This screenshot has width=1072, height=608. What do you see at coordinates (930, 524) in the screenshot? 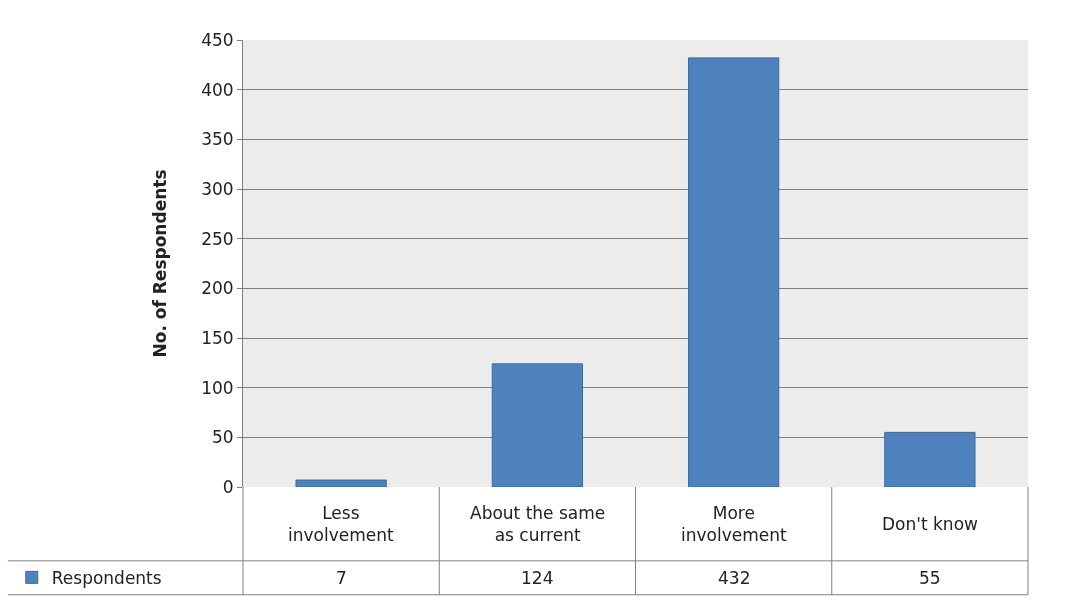
I see `x-tick-label: Don't know` at bounding box center [930, 524].